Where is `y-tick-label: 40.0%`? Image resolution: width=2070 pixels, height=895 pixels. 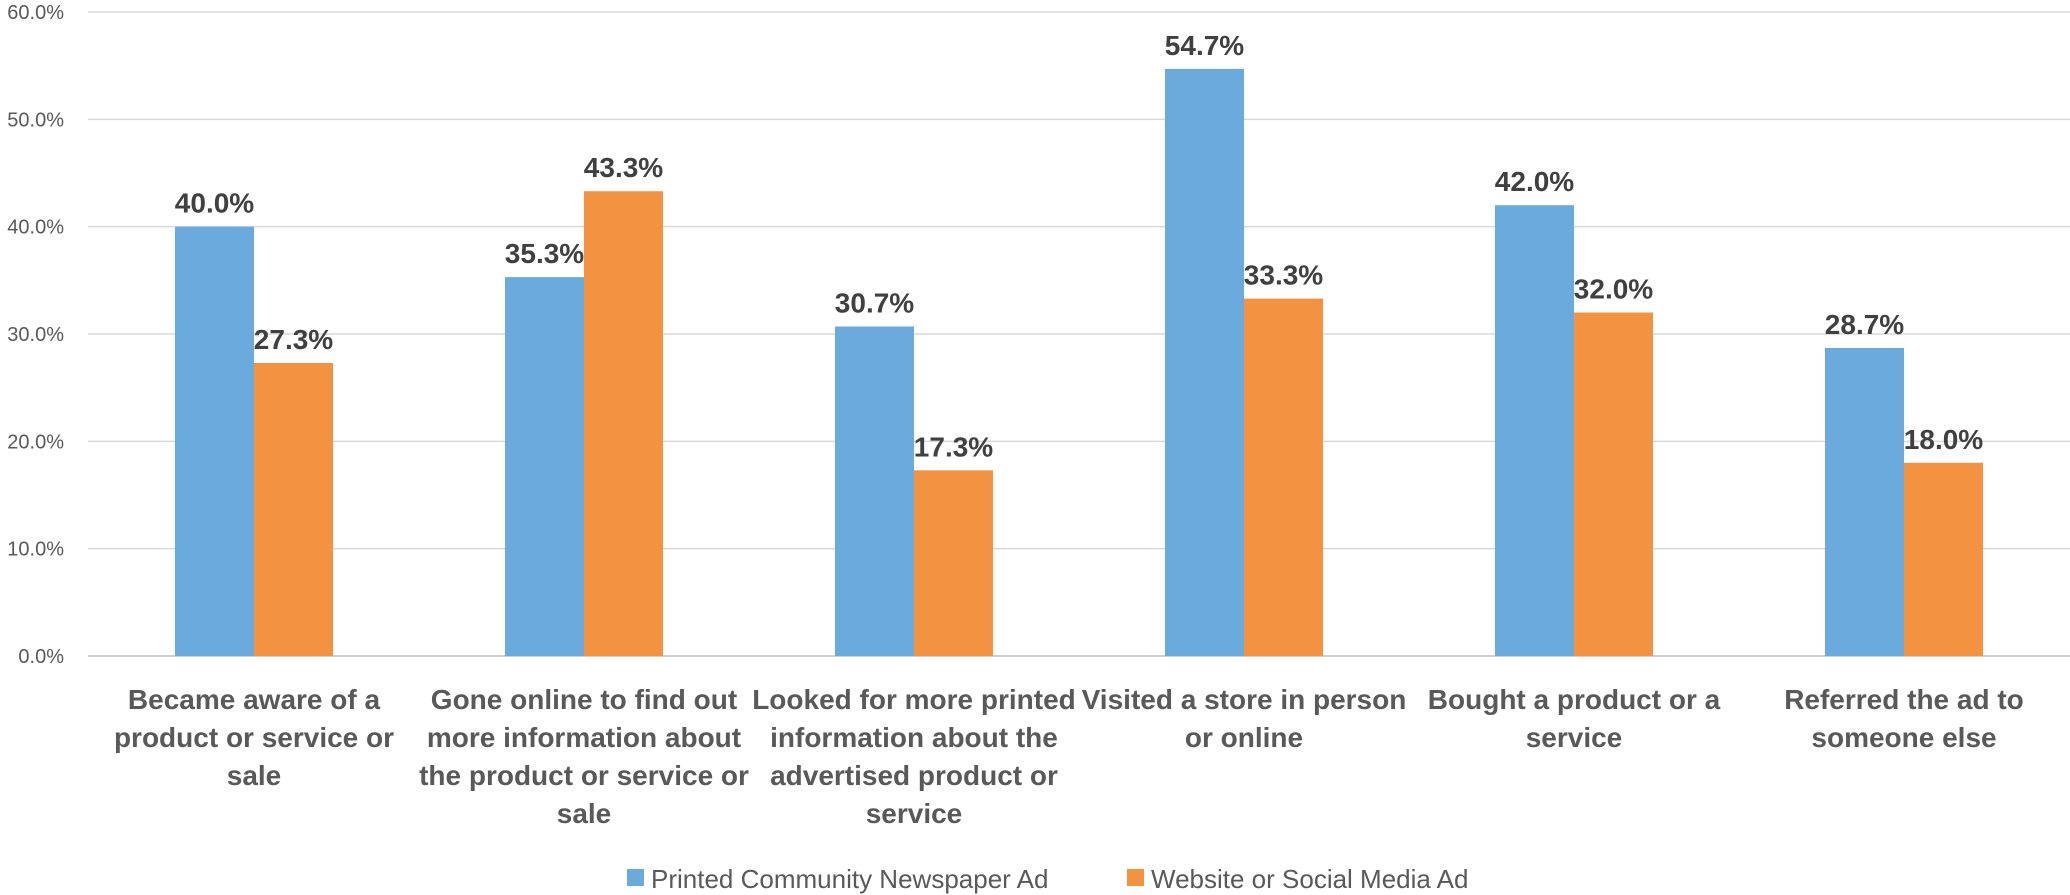 y-tick-label: 40.0% is located at coordinates (35, 228).